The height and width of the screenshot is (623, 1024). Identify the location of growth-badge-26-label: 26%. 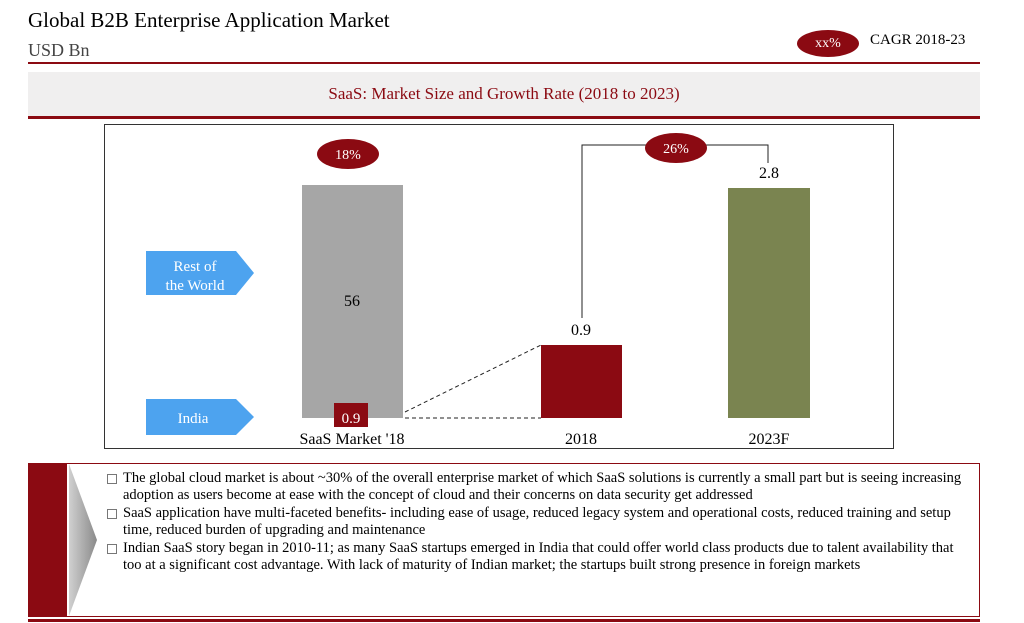
(676, 149).